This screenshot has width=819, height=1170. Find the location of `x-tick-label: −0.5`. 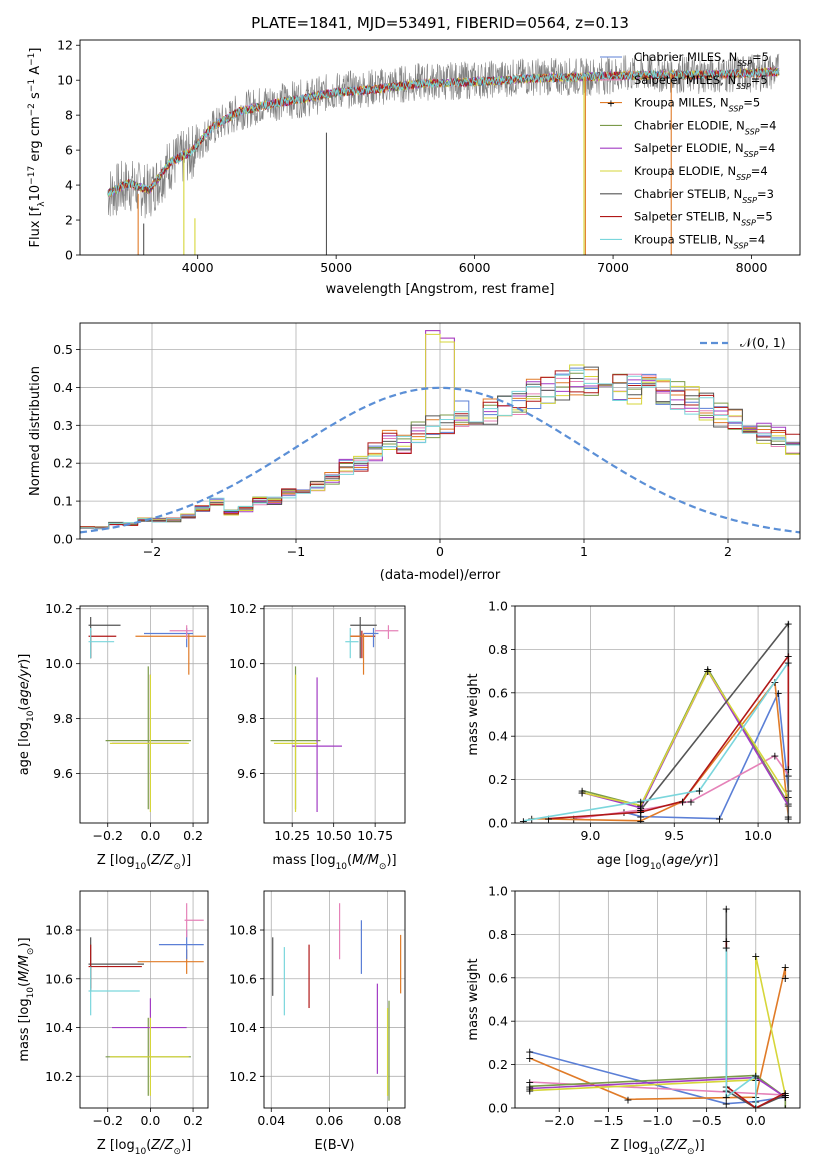

x-tick-label: −0.5 is located at coordinates (706, 1120).